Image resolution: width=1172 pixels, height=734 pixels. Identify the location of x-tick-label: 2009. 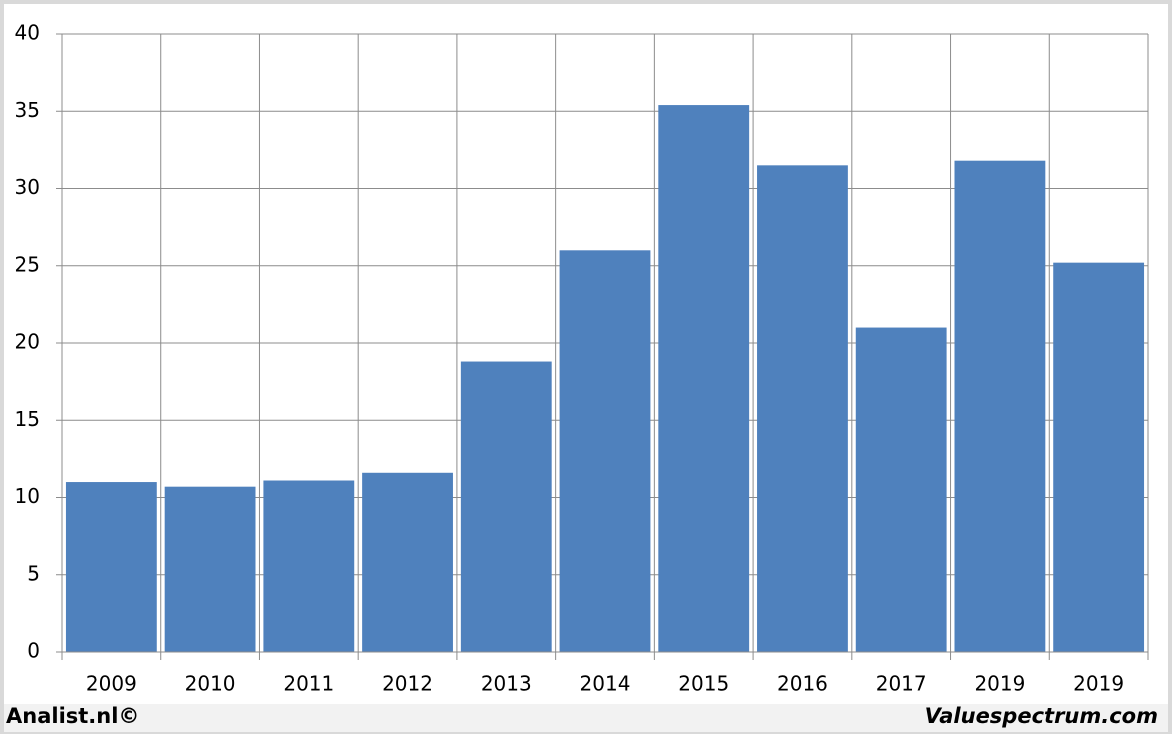
(111, 684).